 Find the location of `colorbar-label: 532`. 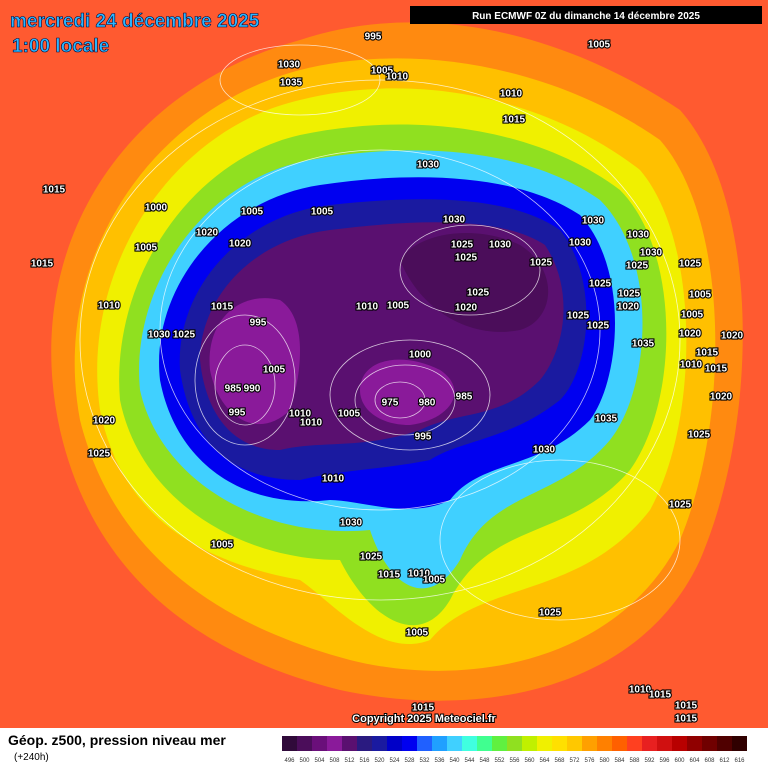

colorbar-label: 532 is located at coordinates (424, 761).